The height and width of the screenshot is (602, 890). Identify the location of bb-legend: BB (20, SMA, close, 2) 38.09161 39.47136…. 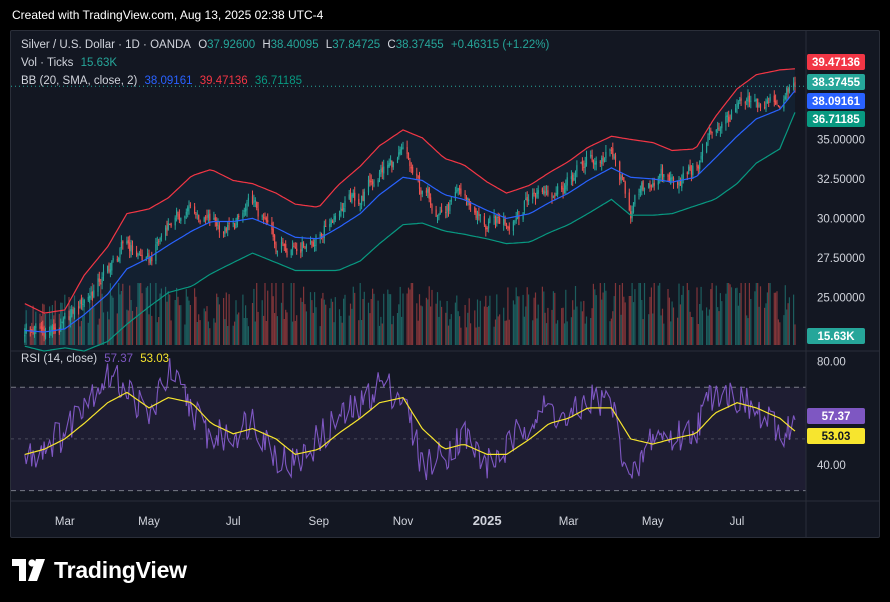
(163, 81).